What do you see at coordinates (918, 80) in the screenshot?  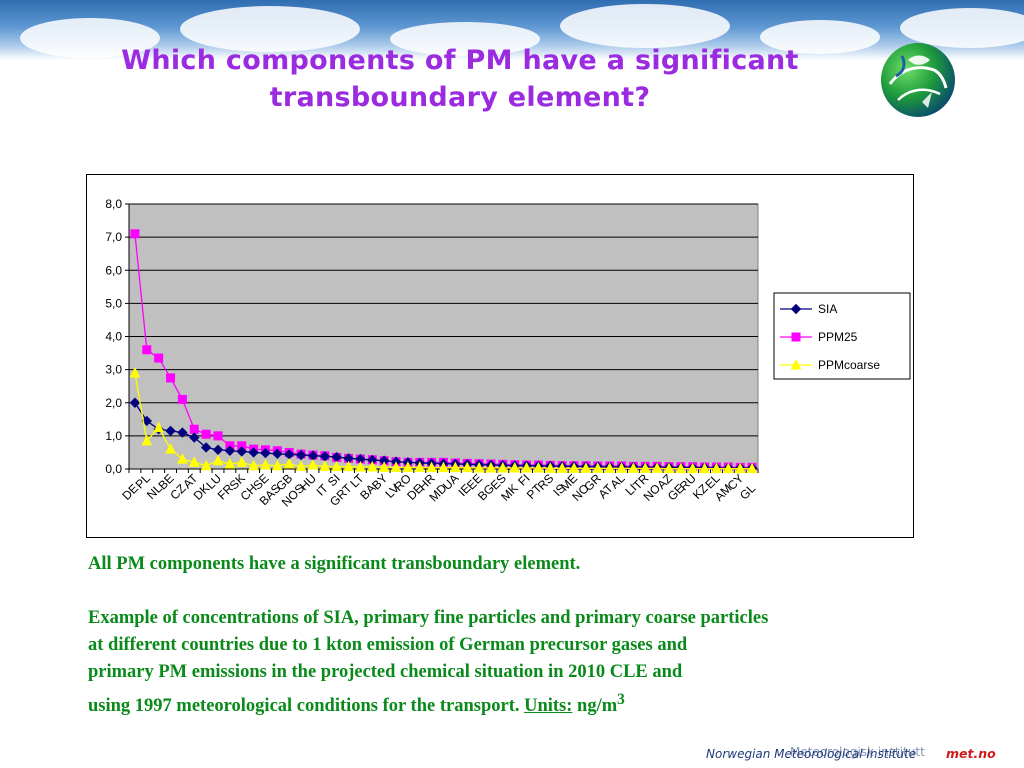 I see `globe-logo-icon` at bounding box center [918, 80].